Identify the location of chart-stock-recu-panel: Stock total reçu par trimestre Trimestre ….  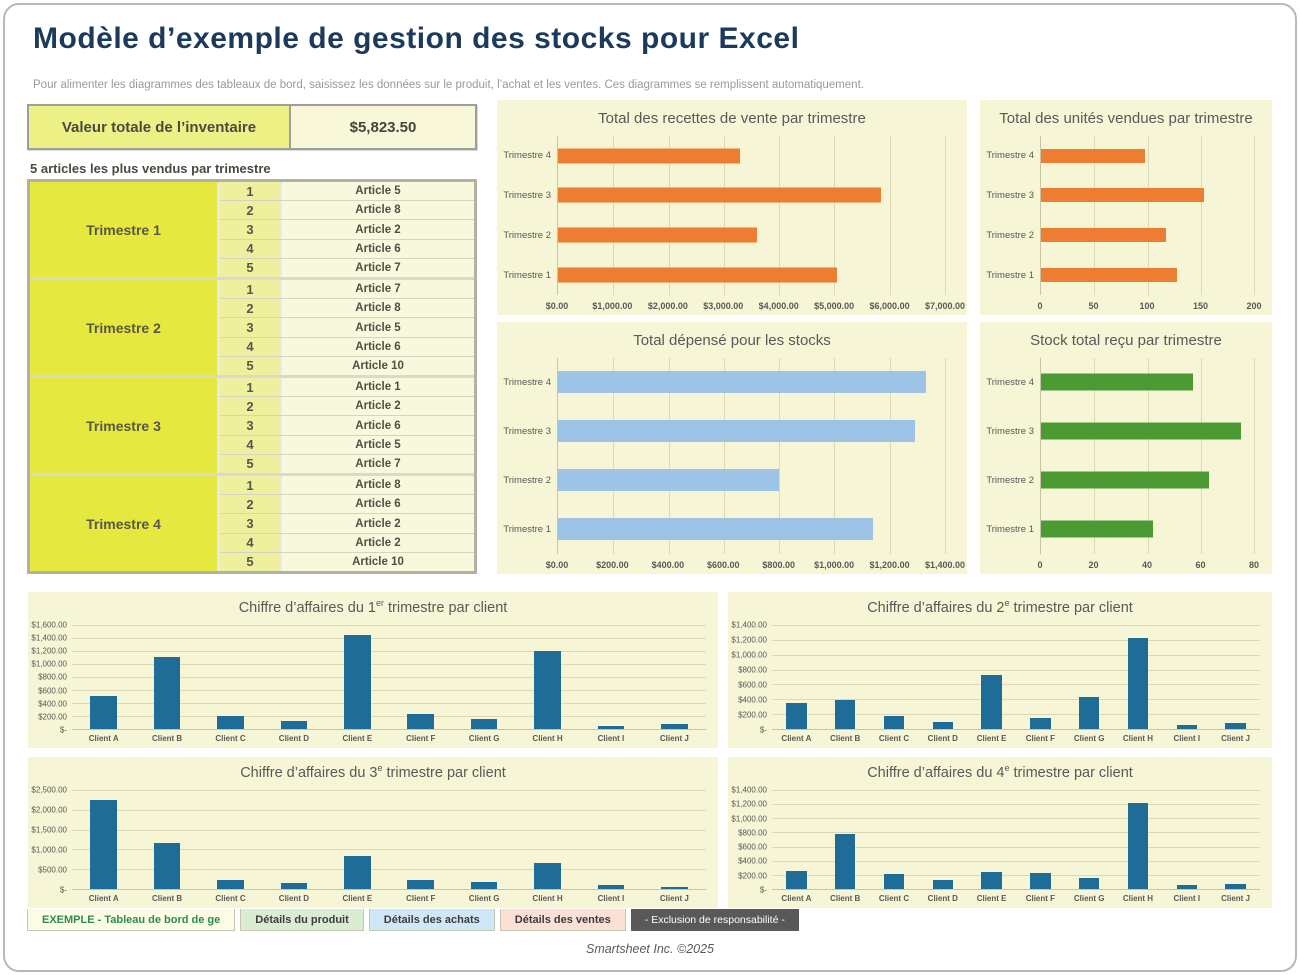
(1126, 448).